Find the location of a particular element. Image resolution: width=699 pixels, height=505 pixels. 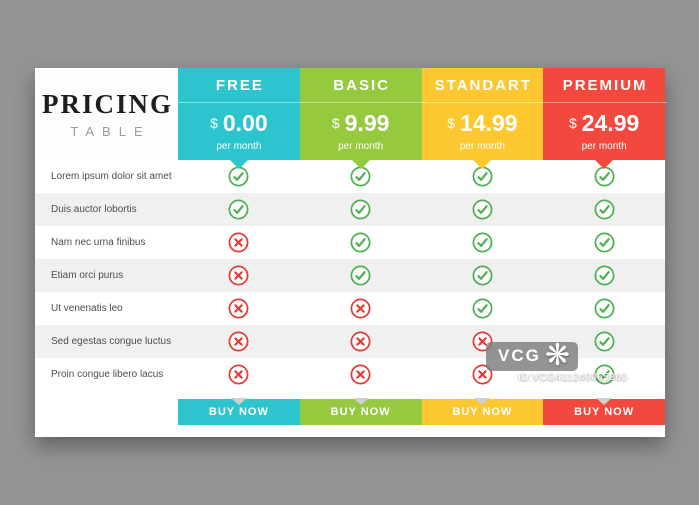

vcg-star-icon: ❋ is located at coordinates (557, 355).